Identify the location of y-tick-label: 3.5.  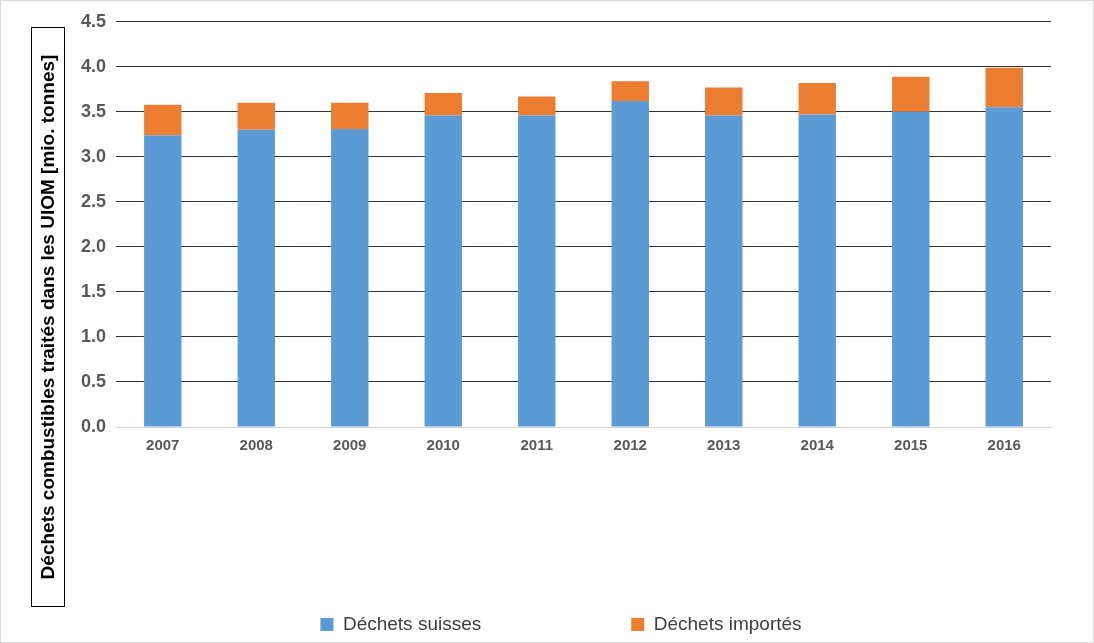
(93, 110).